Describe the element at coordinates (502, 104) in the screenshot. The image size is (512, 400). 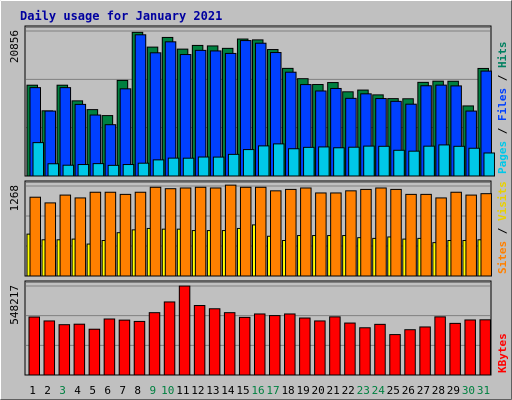
I see `legend-hits-part-2: Files` at that location.